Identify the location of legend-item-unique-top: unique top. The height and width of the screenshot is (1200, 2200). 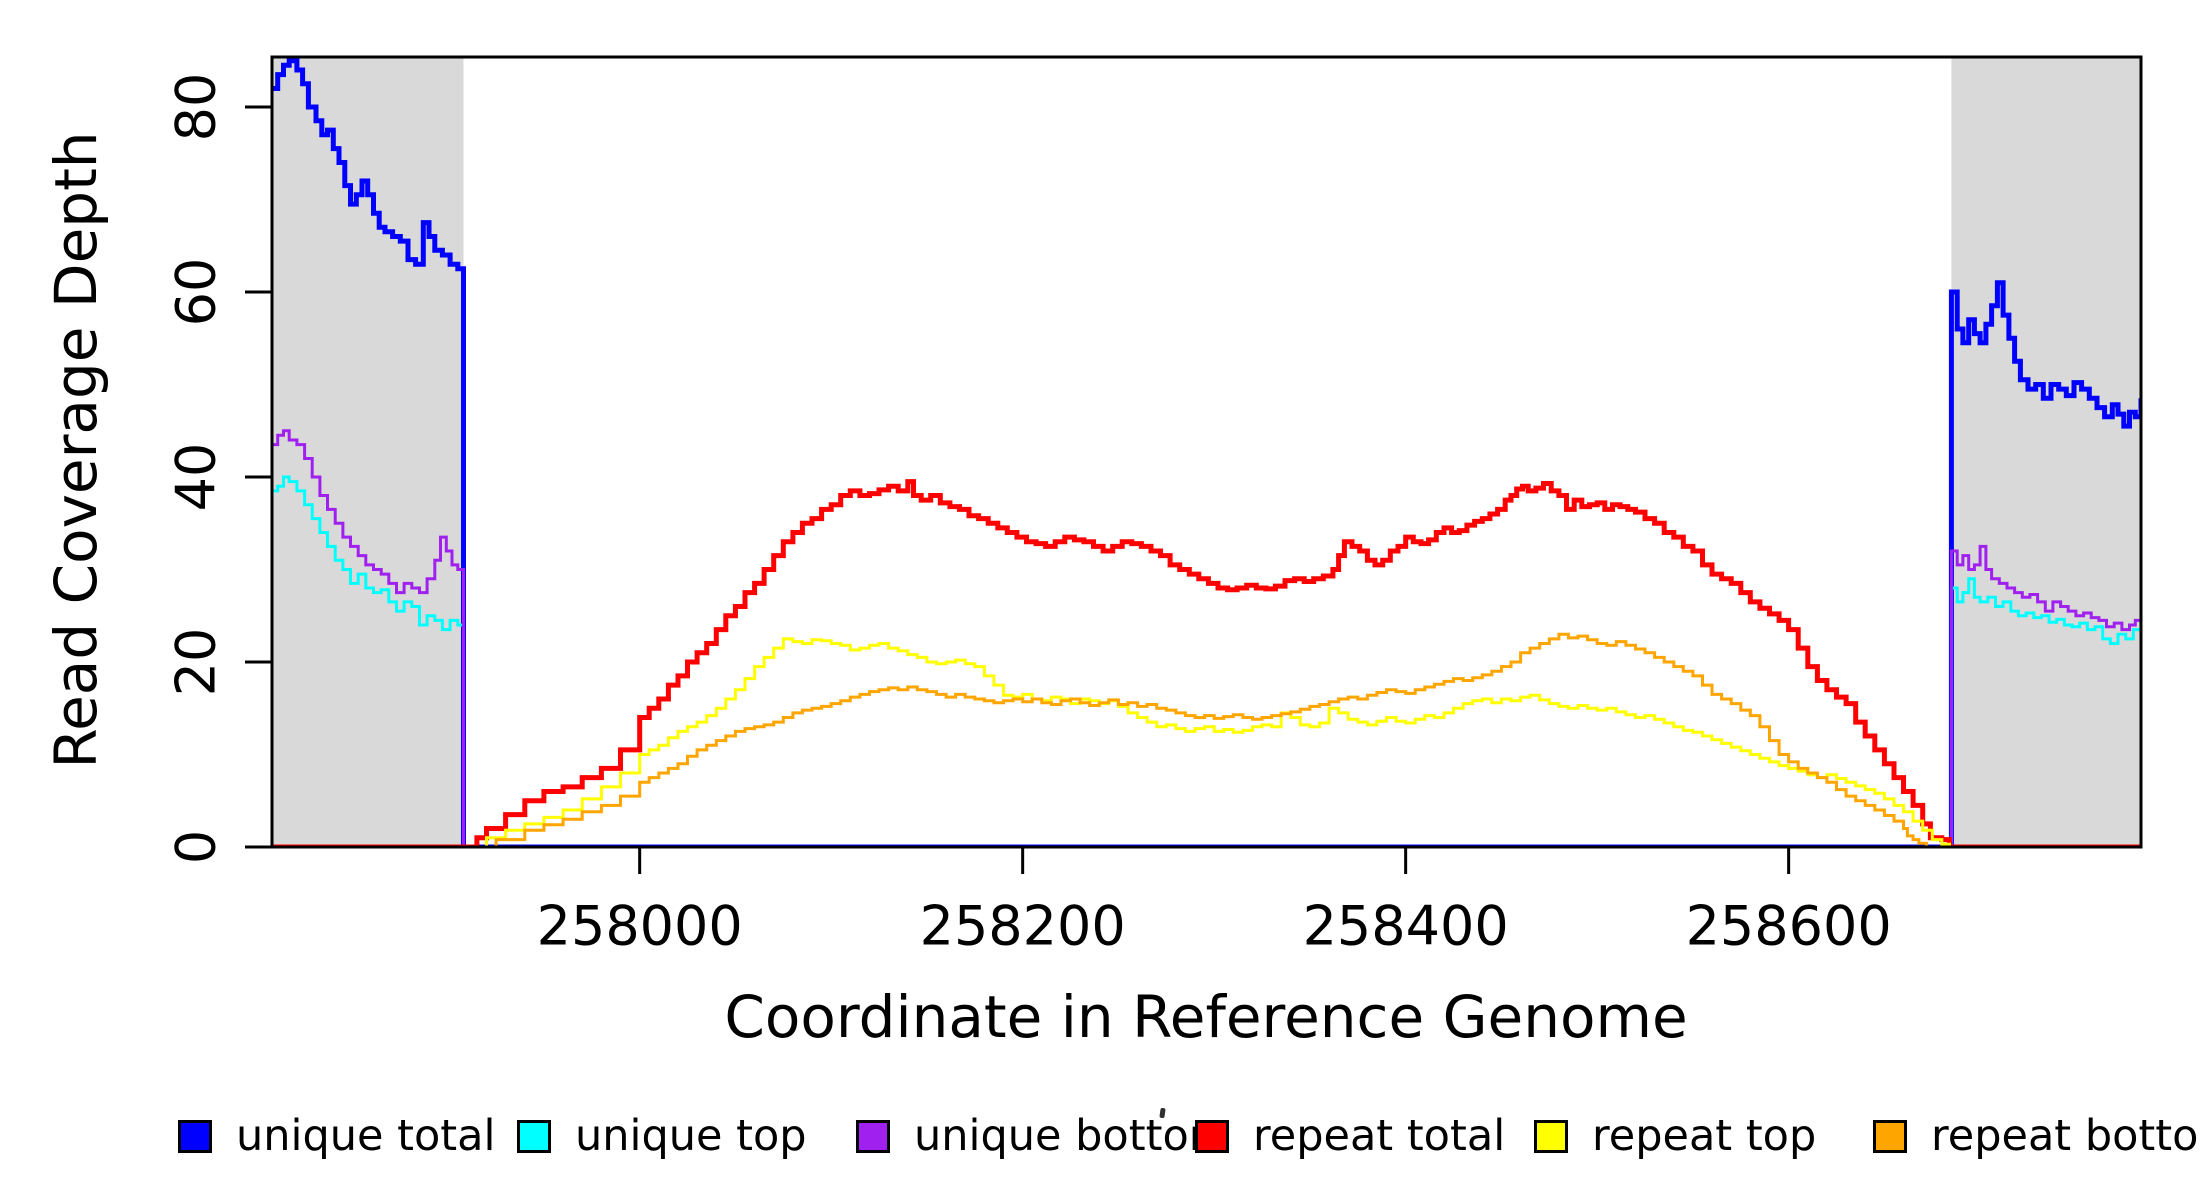
(662, 1136).